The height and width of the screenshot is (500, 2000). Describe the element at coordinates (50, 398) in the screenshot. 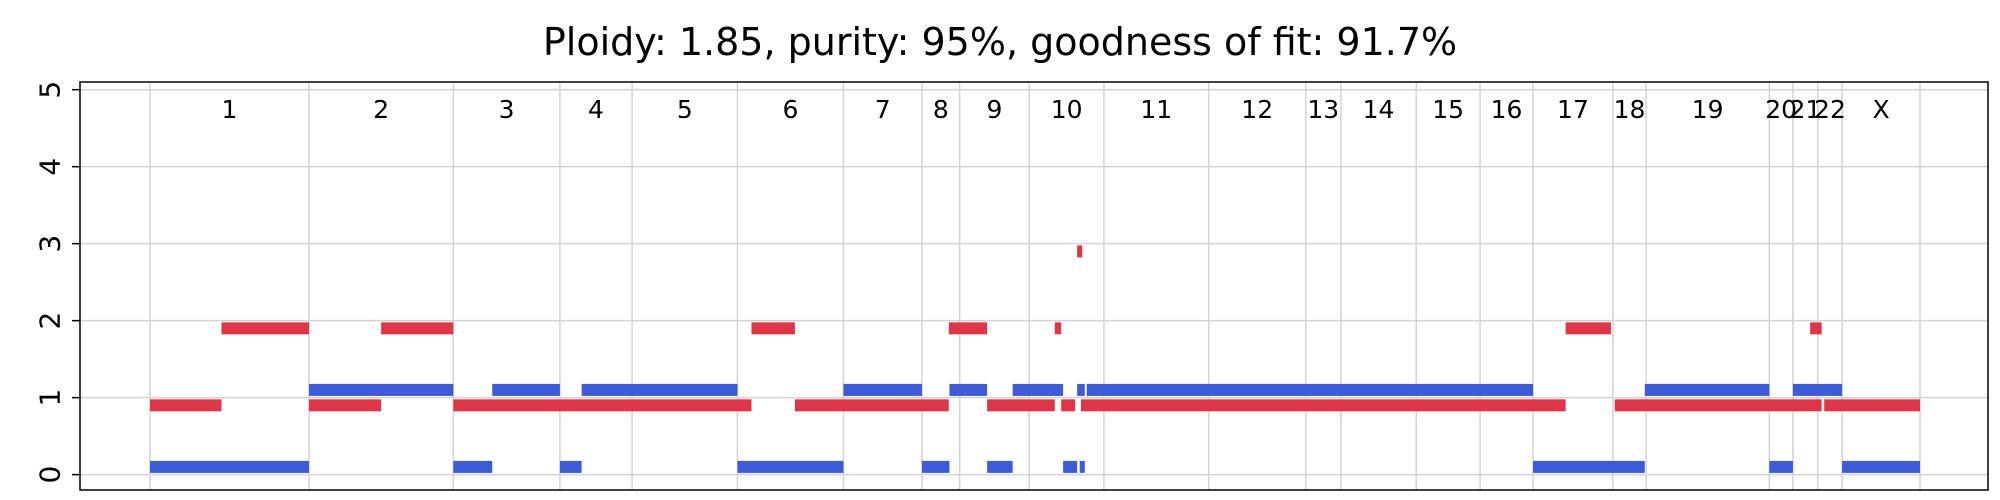

I see `y-tick-label: 1` at that location.